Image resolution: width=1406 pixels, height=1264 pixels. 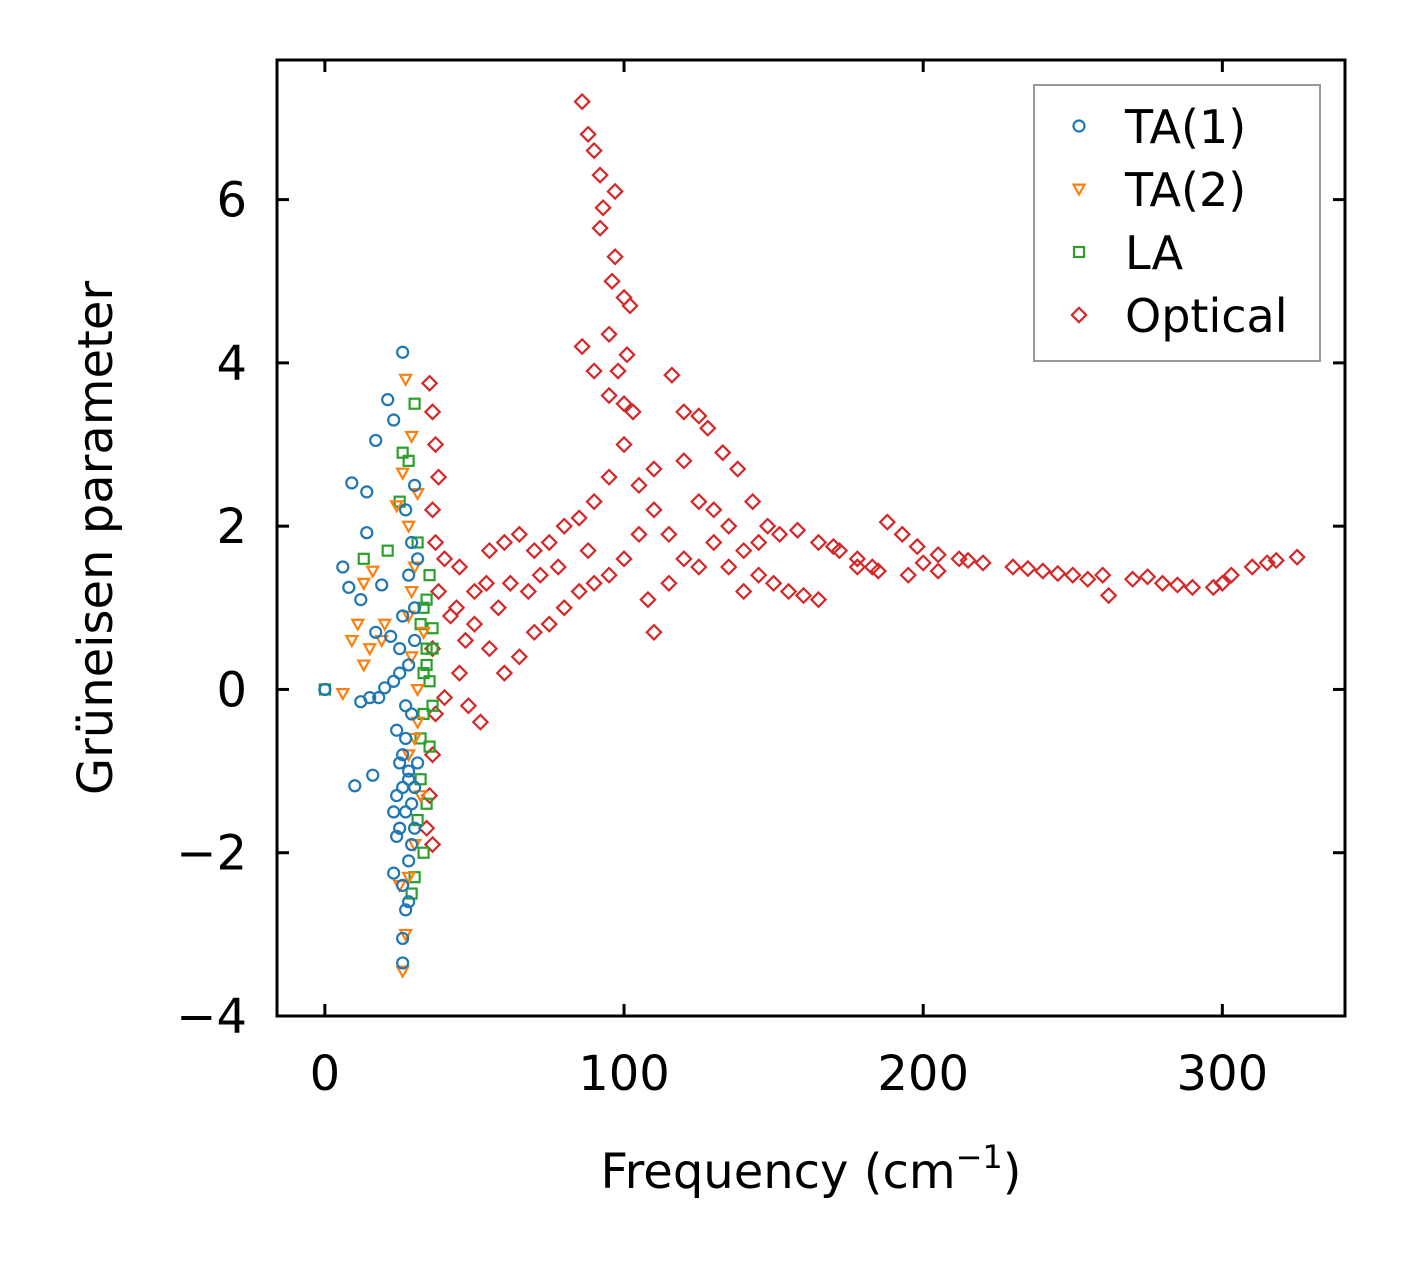 I want to click on y-tick-label: 0, so click(x=231, y=690).